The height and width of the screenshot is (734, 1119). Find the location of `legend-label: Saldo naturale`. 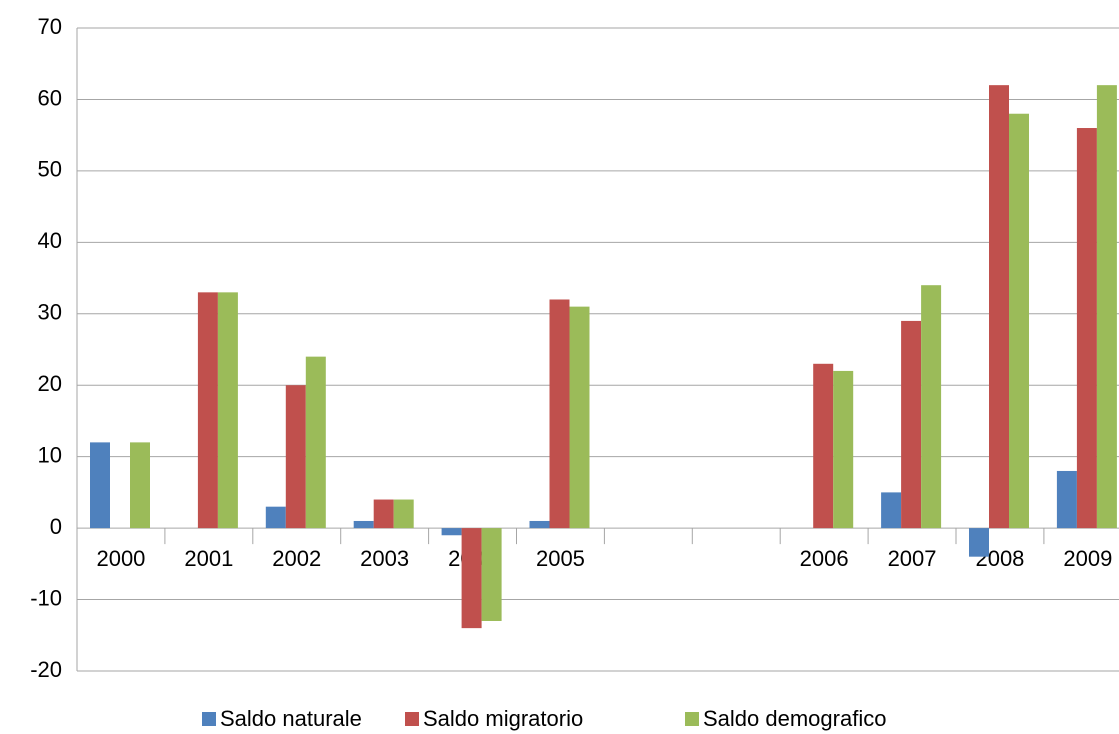

legend-label: Saldo naturale is located at coordinates (291, 718).